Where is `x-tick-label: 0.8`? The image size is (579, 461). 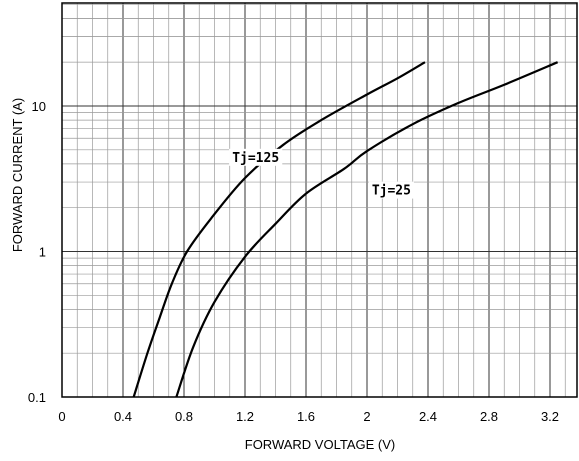
x-tick-label: 0.8 is located at coordinates (184, 416).